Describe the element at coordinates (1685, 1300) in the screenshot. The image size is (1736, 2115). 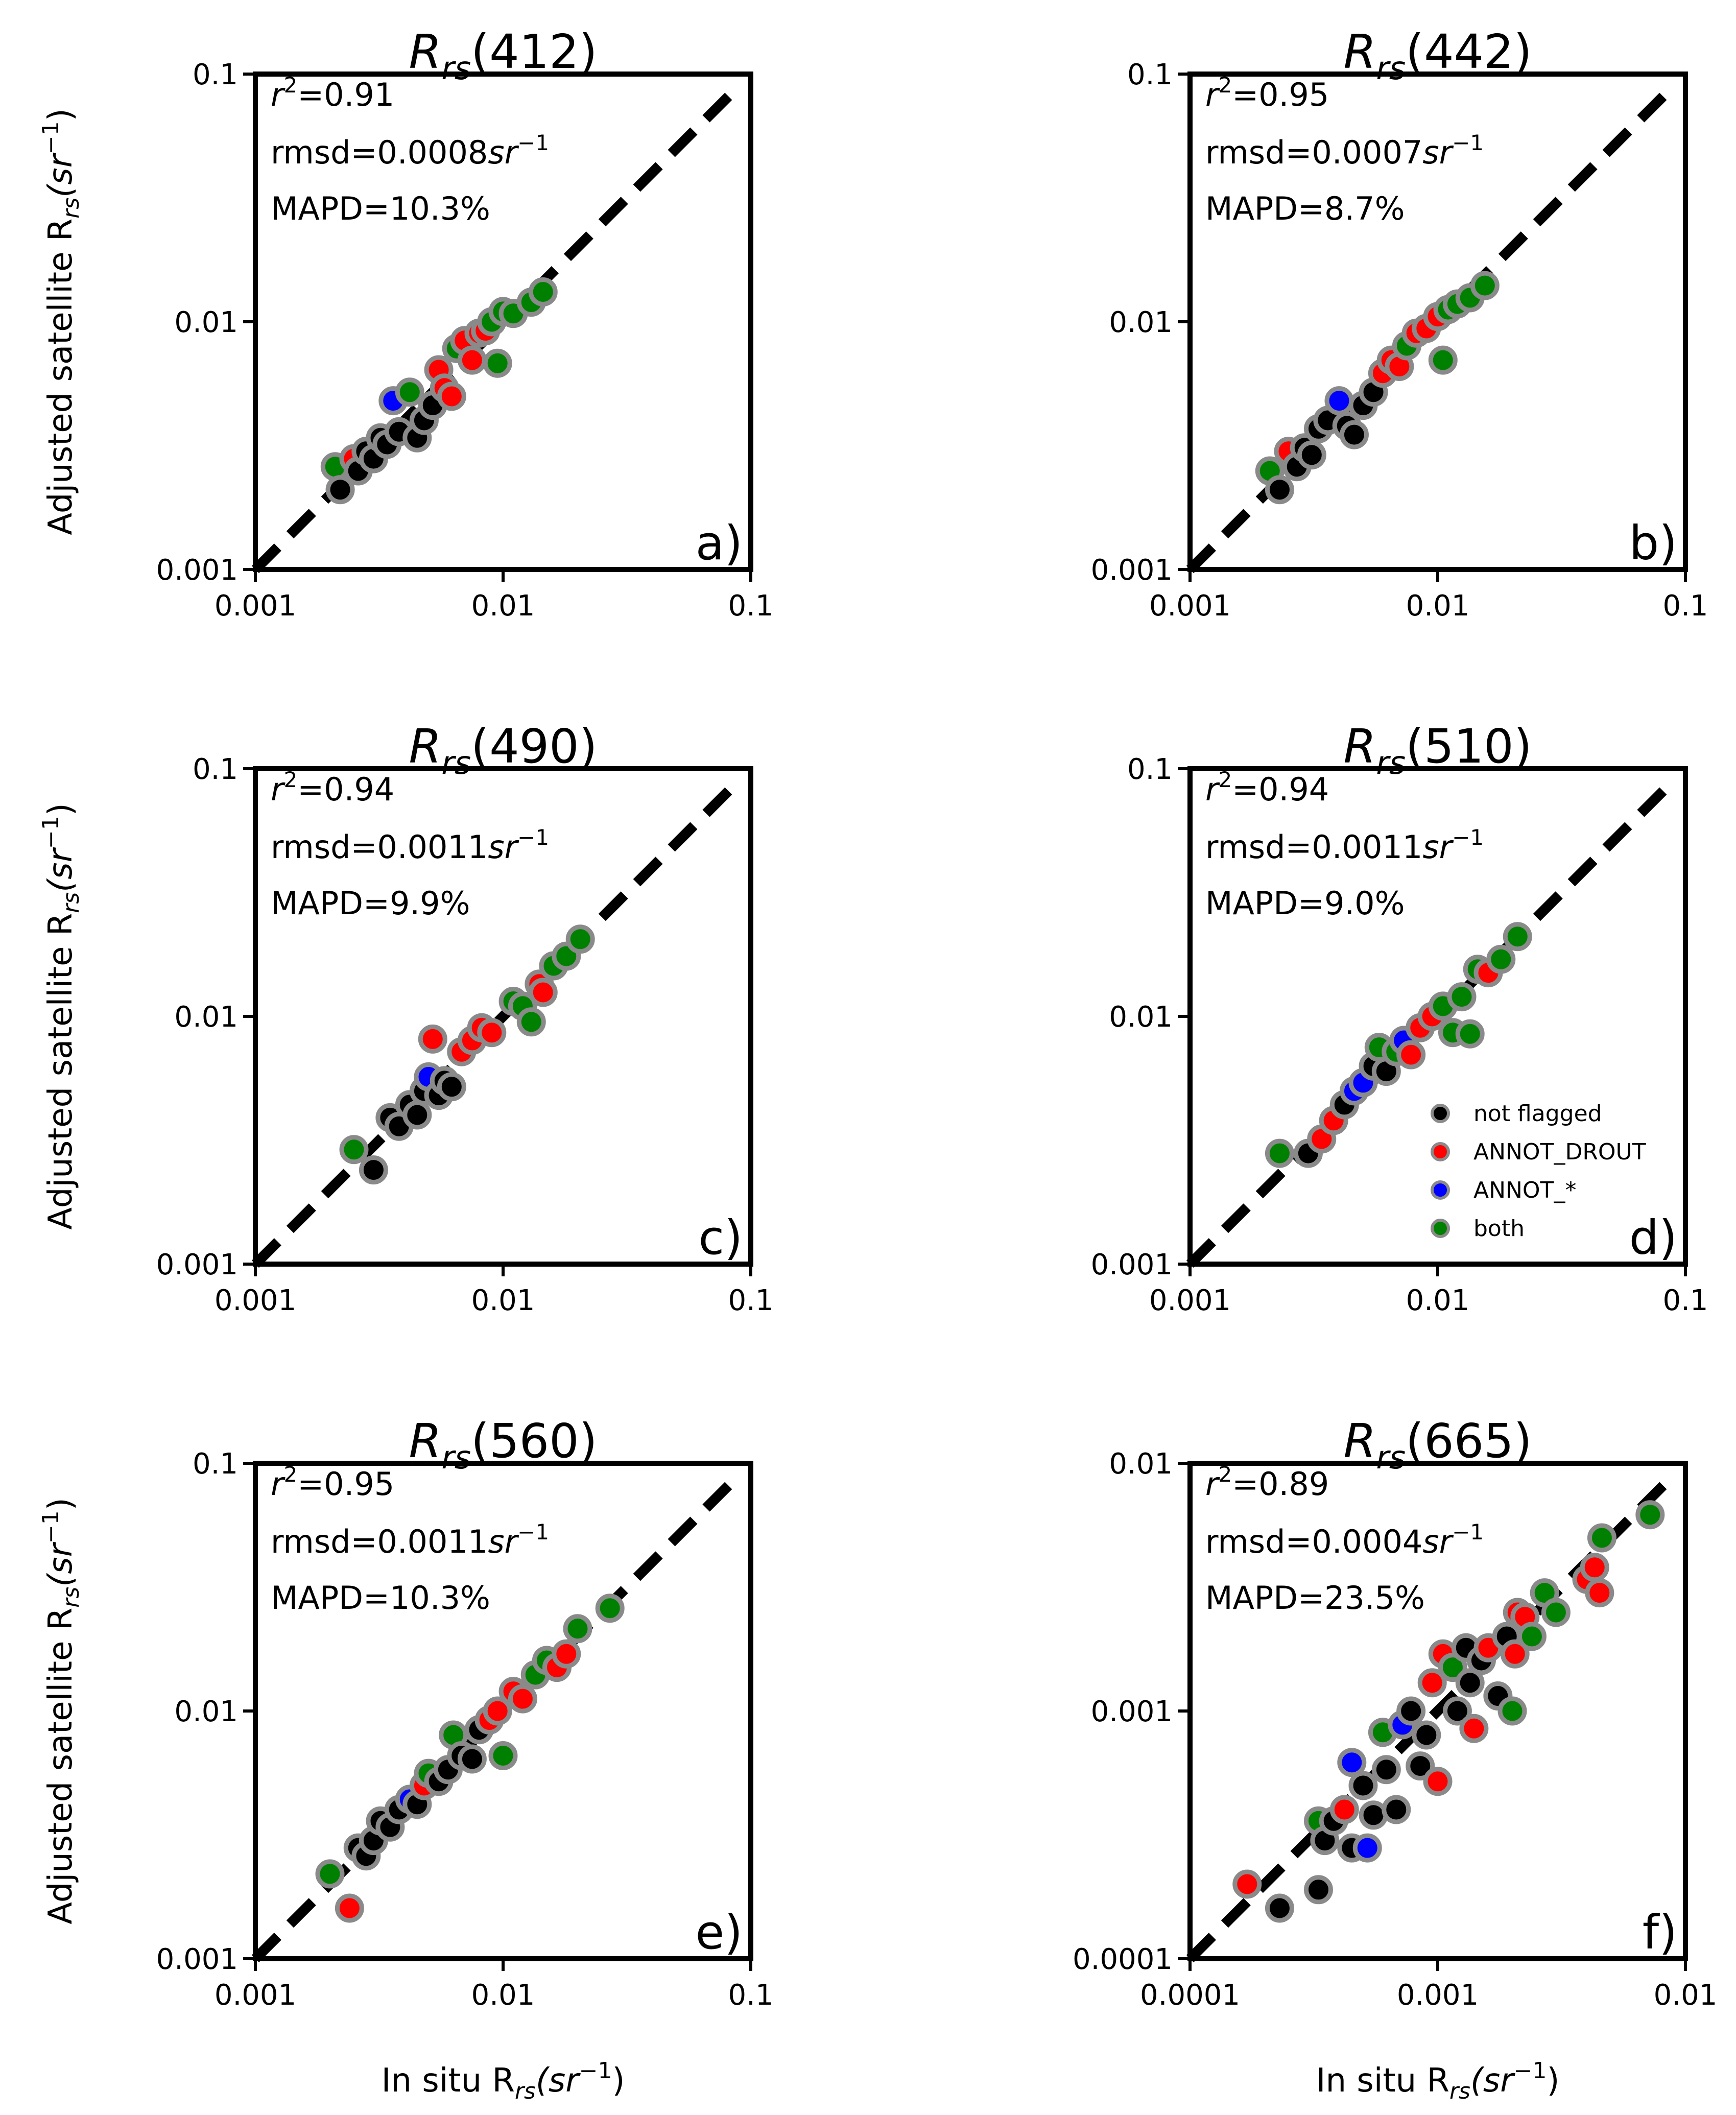
I see `x-tick-label: 0.1` at that location.